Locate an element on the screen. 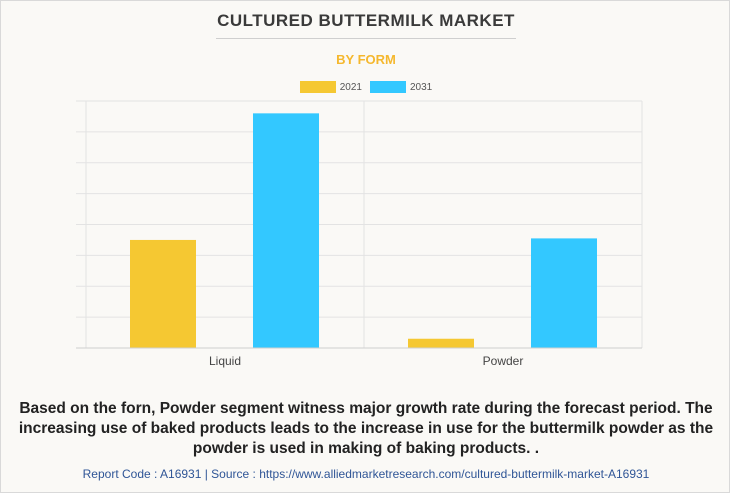 This screenshot has height=493, width=730. legend-label-2031: 2031 is located at coordinates (421, 87).